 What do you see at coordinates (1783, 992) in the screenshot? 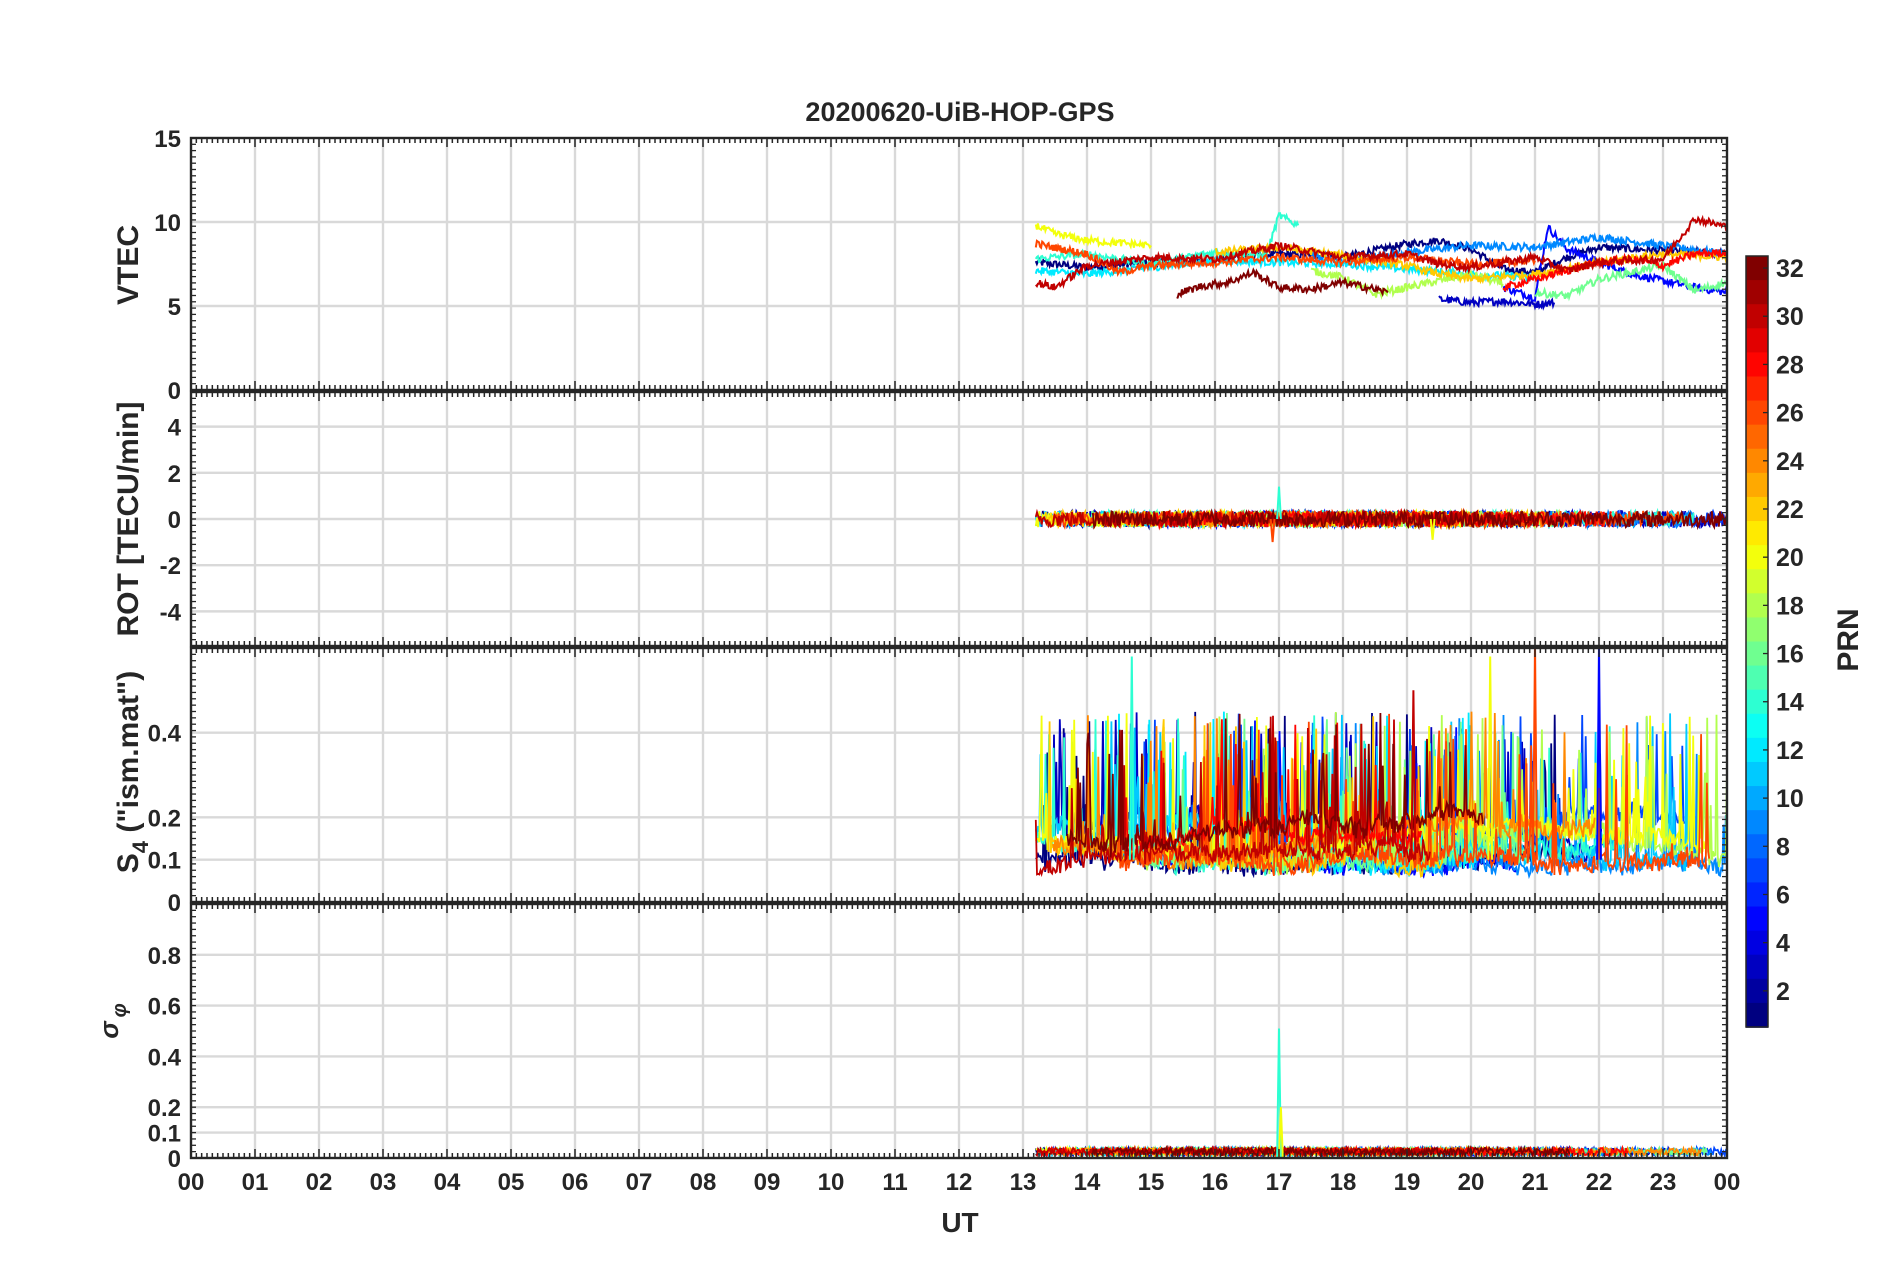
I see `colorbar-tick-label: 2` at bounding box center [1783, 992].